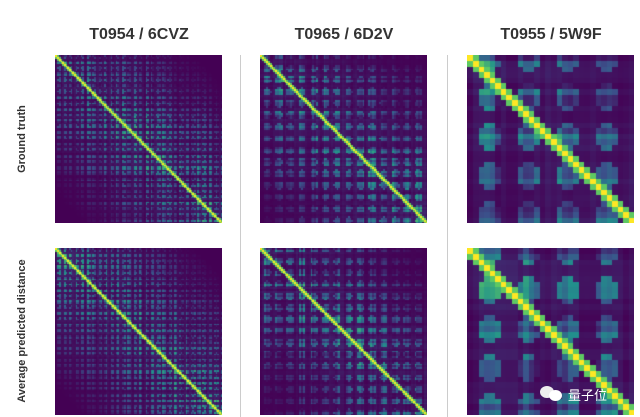  I want to click on heatmap-t0955-ground-truth, so click(550, 139).